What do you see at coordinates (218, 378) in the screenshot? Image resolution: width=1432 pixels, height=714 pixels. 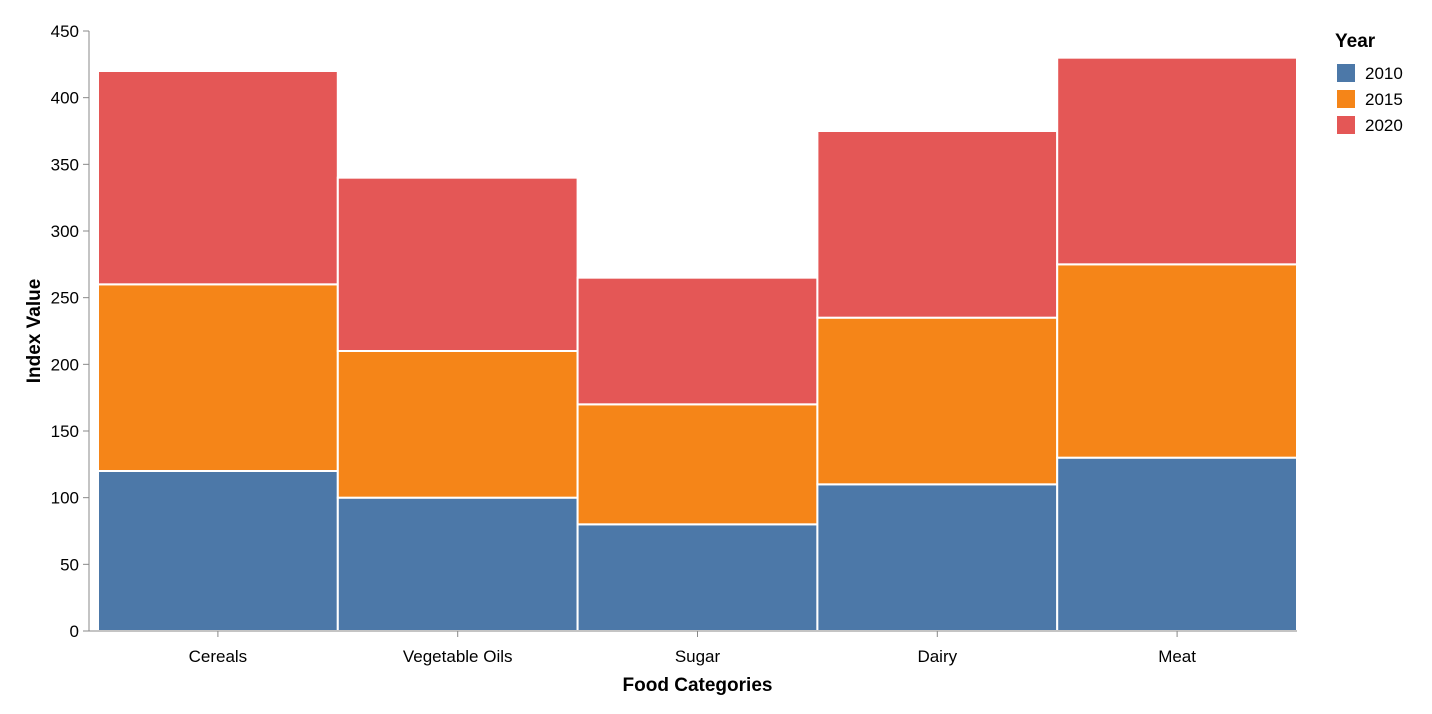 I see `bar-cereals-2015` at bounding box center [218, 378].